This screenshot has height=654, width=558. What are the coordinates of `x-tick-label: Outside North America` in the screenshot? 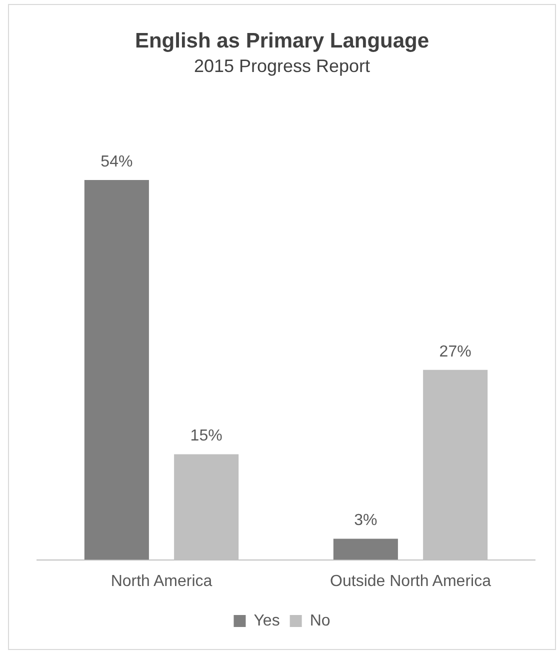 It's located at (411, 581).